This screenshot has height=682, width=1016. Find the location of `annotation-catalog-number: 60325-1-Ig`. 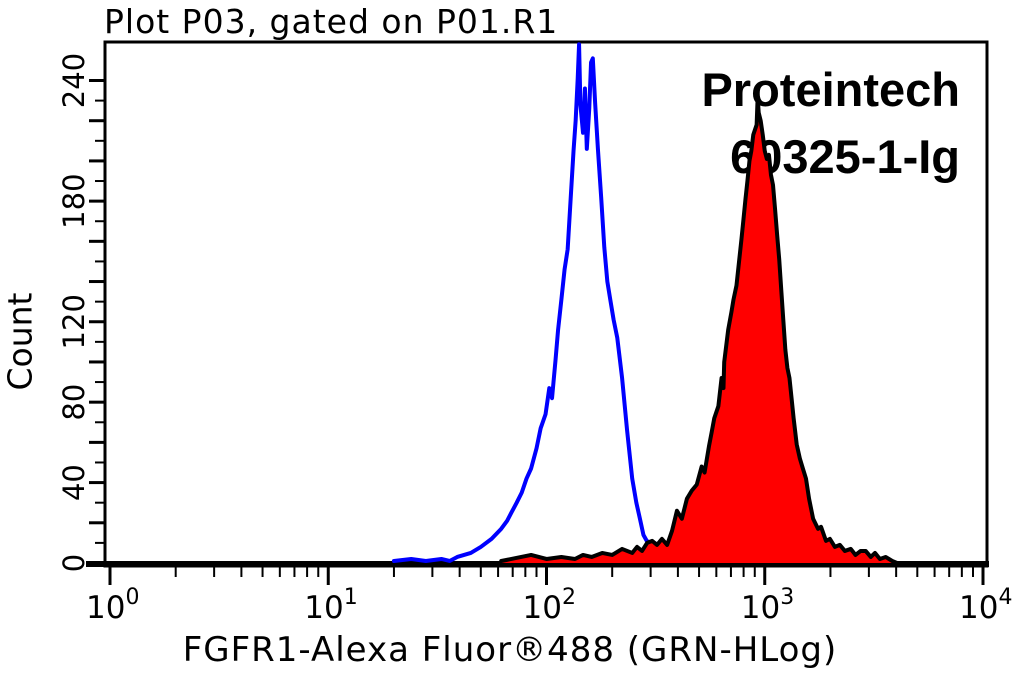

annotation-catalog-number: 60325-1-Ig is located at coordinates (845, 157).